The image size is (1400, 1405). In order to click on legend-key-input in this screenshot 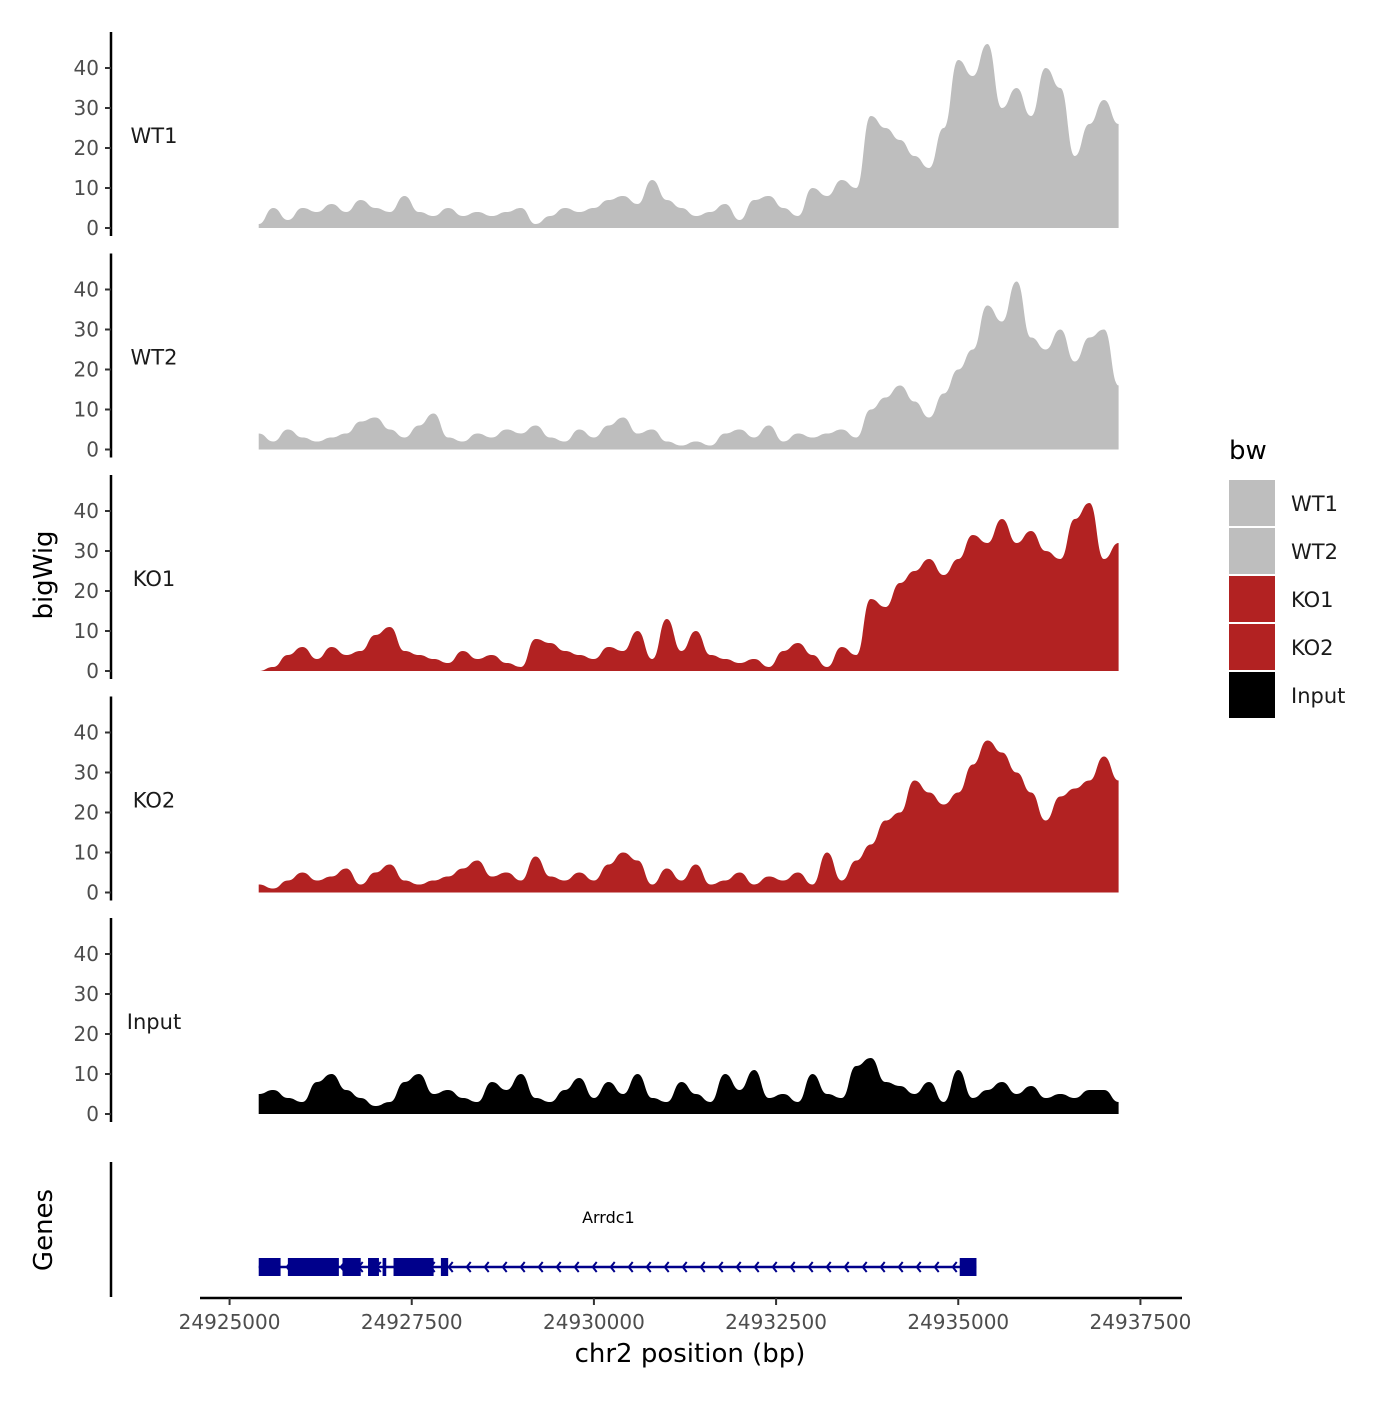, I will do `click(1252, 695)`.